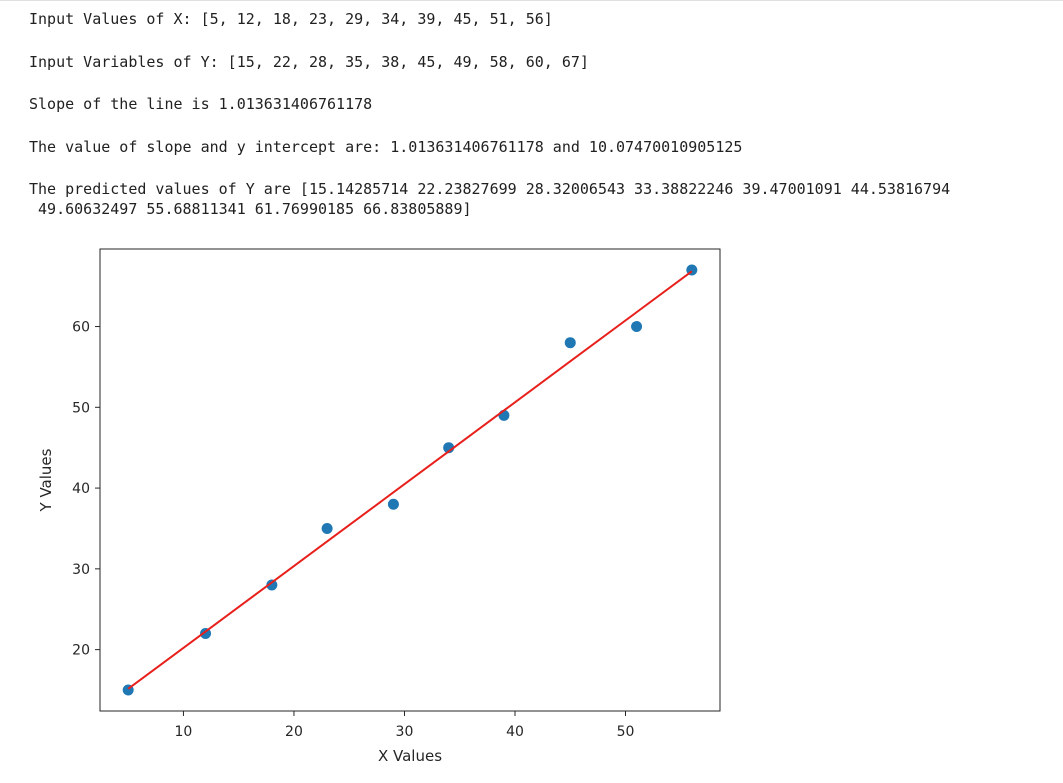 This screenshot has width=1063, height=783. Describe the element at coordinates (81, 408) in the screenshot. I see `y-tick-label: 50` at that location.